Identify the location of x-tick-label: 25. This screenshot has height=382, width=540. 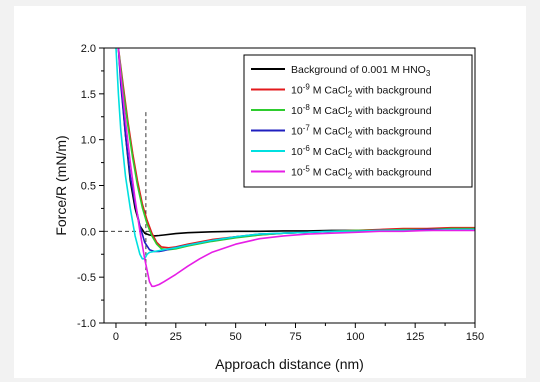
(176, 337).